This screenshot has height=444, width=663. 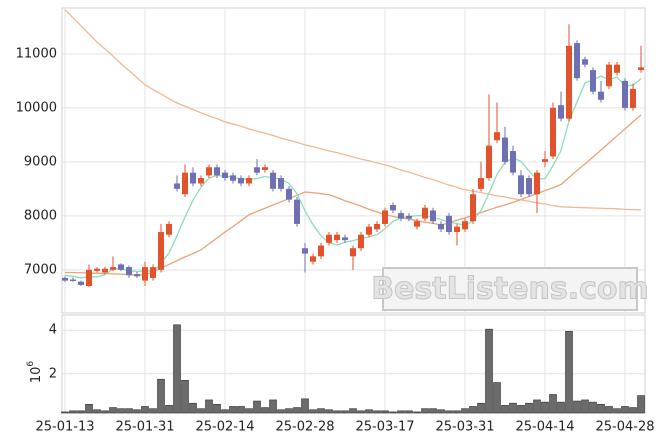 What do you see at coordinates (464, 427) in the screenshot?
I see `x-tick-label: 25-03-31` at bounding box center [464, 427].